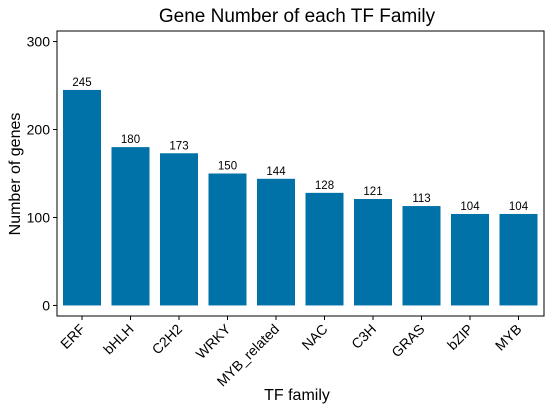  Describe the element at coordinates (407, 340) in the screenshot. I see `x-tick-label: GRAS` at that location.